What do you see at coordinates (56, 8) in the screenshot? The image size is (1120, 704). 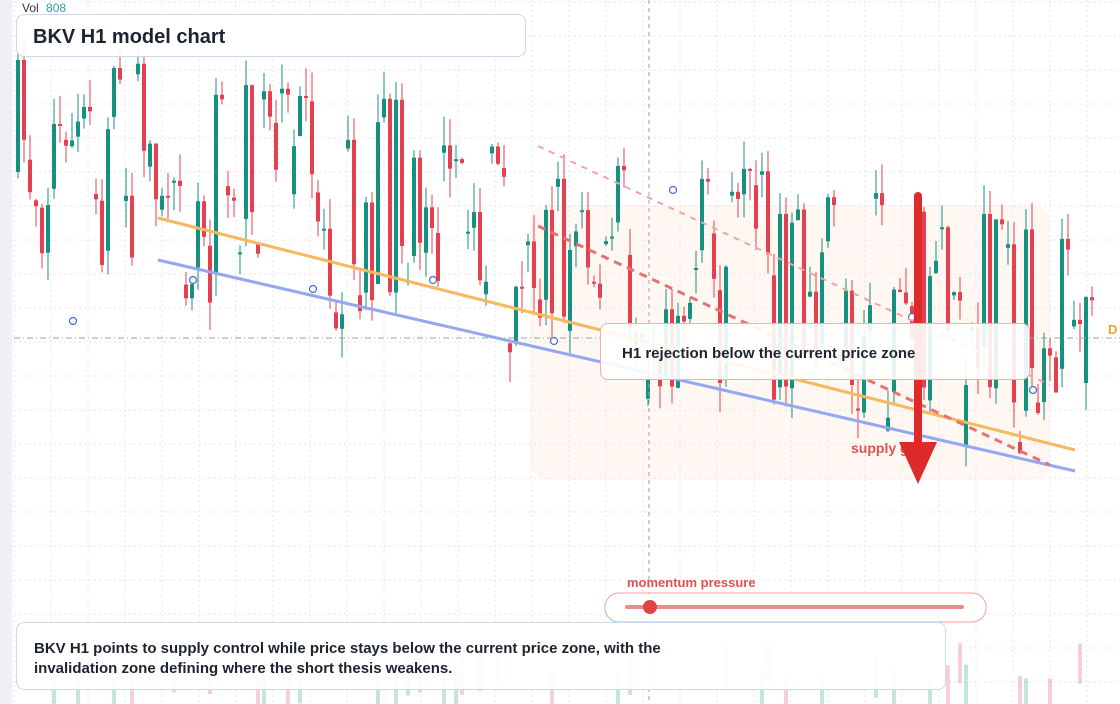 I see `vol-value: 808` at bounding box center [56, 8].